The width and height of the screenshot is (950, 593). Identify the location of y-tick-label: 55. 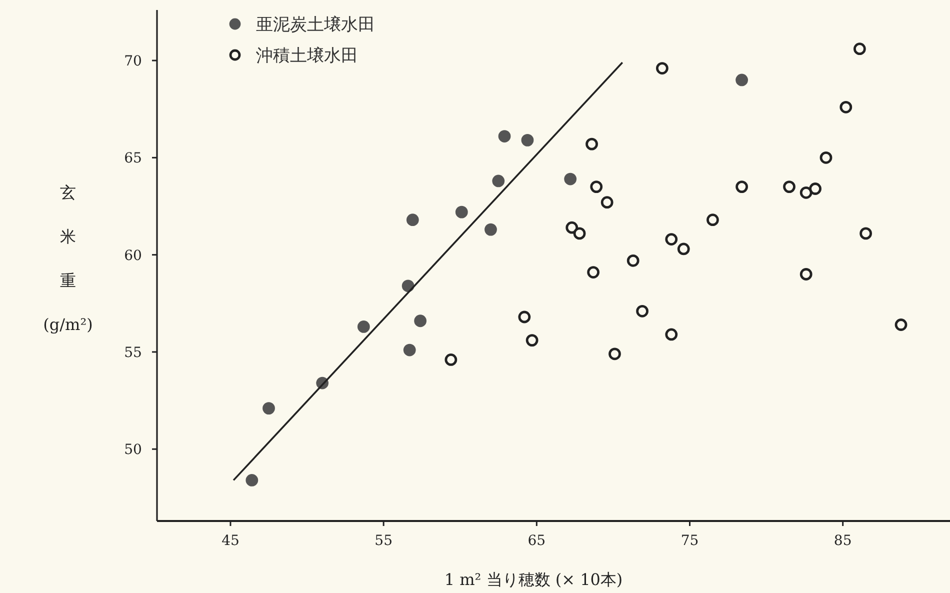
(133, 352).